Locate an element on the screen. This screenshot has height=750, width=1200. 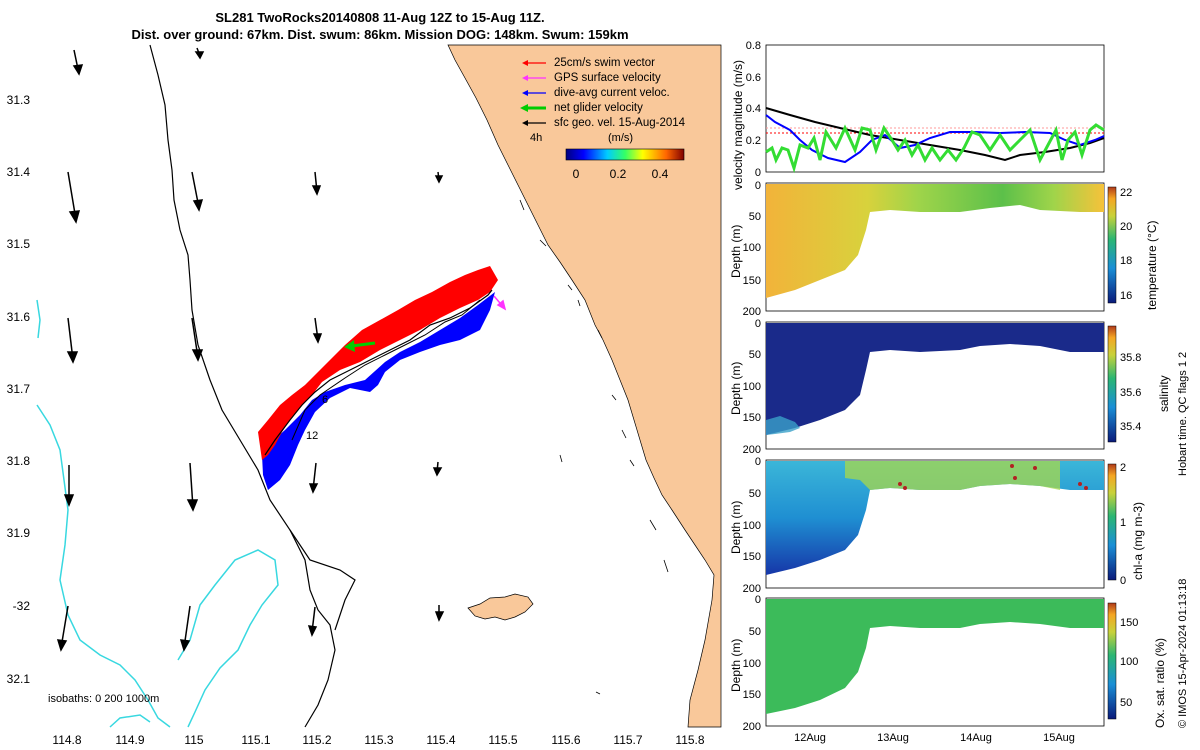
salinity-tick: 35.8 is located at coordinates (1130, 358).